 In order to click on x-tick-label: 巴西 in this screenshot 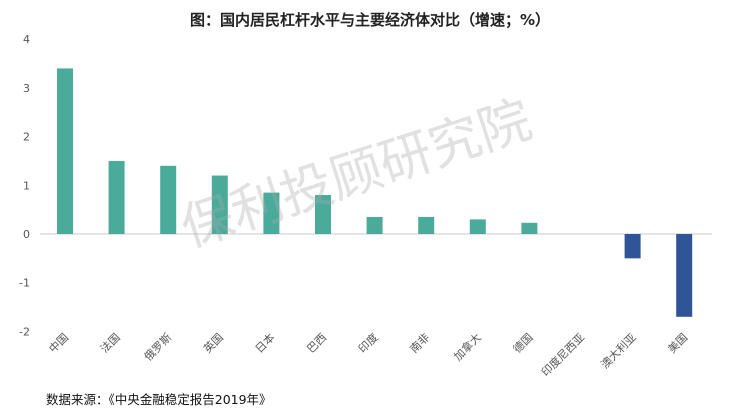, I will do `click(316, 343)`.